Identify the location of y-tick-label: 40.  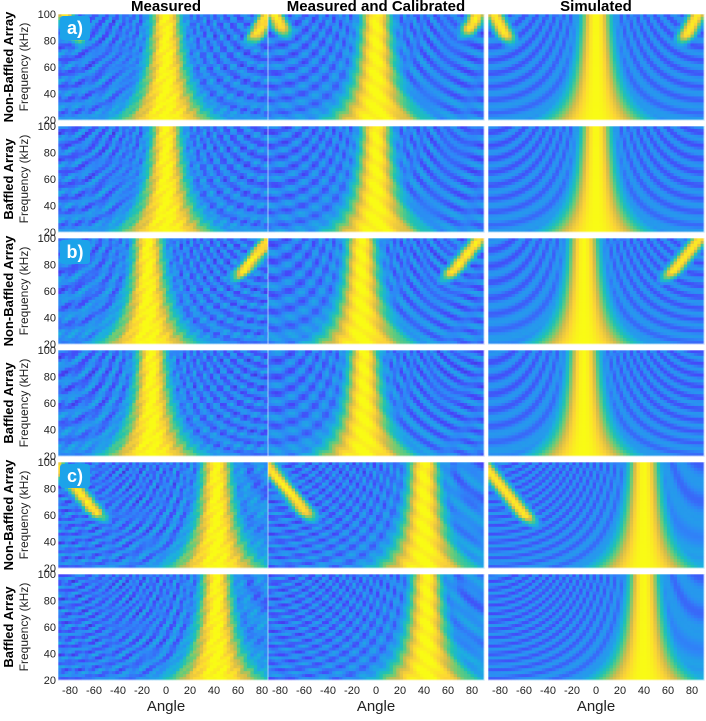
(50, 95).